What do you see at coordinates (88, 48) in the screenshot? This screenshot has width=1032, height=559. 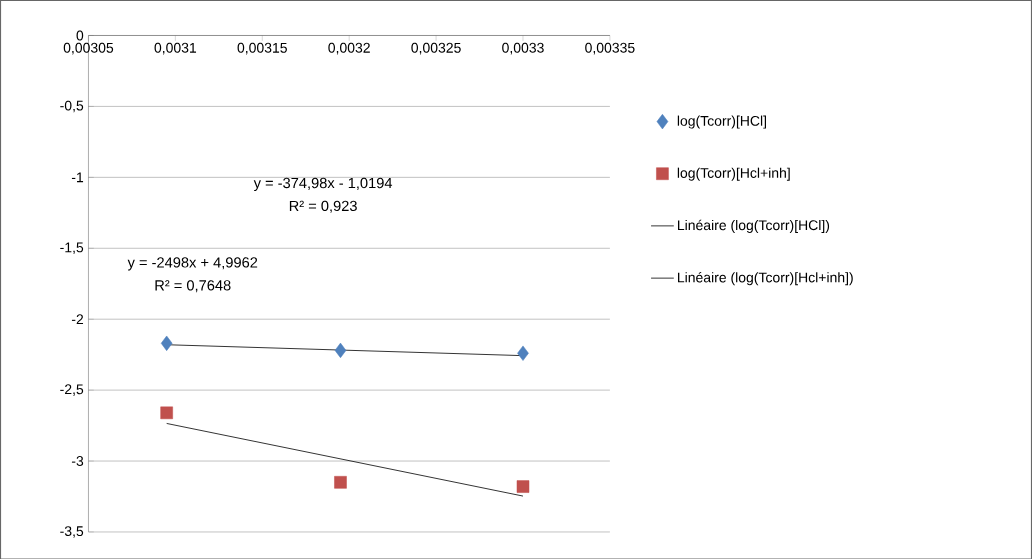 I see `x-tick-label: 0,00305` at bounding box center [88, 48].